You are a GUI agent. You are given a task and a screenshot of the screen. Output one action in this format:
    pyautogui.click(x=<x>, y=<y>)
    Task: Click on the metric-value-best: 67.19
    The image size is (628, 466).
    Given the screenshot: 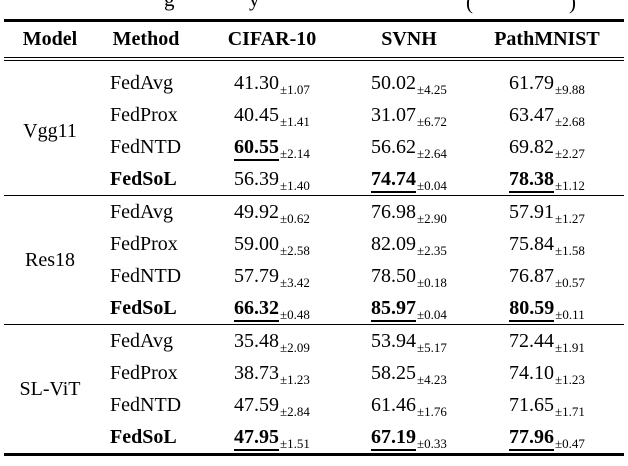 What is the action you would take?
    pyautogui.click(x=394, y=438)
    